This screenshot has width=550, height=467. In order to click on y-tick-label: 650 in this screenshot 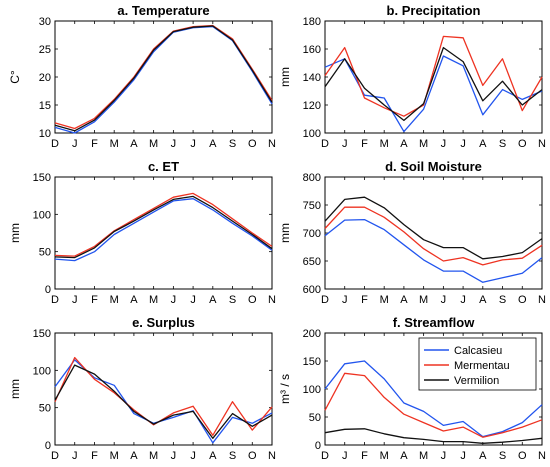, I will do `click(312, 262)`.